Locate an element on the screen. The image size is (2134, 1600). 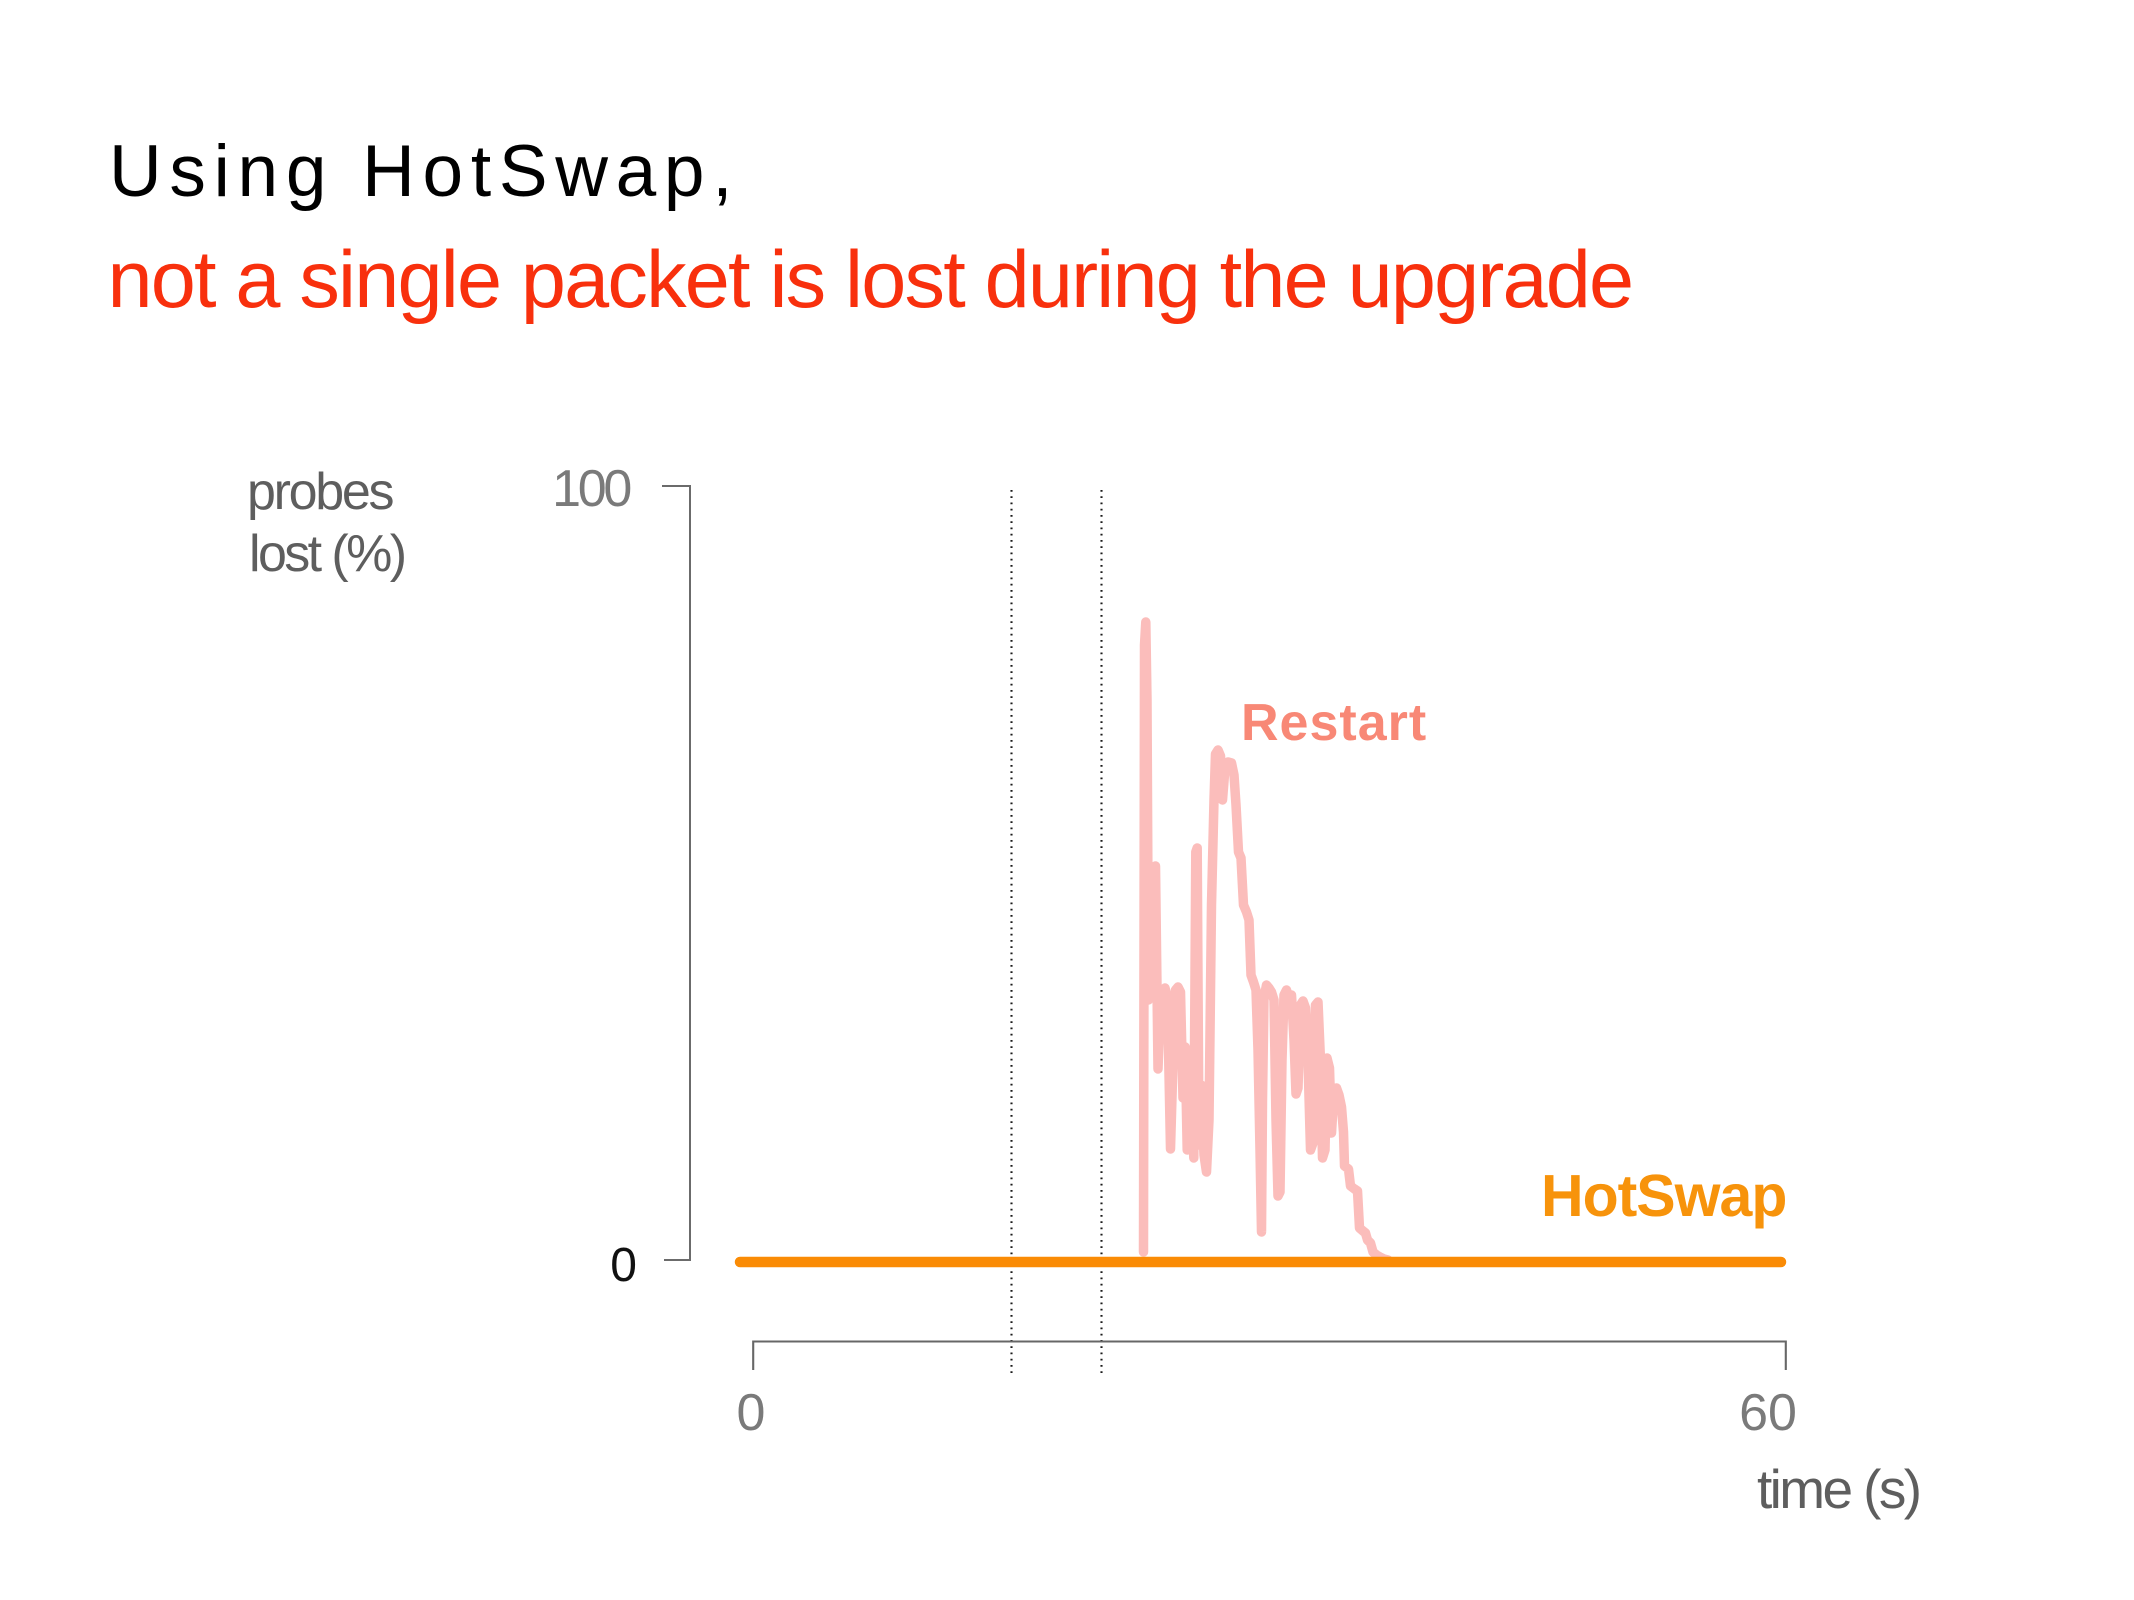
svg-text: time (s) is located at coordinates (1838, 1489).